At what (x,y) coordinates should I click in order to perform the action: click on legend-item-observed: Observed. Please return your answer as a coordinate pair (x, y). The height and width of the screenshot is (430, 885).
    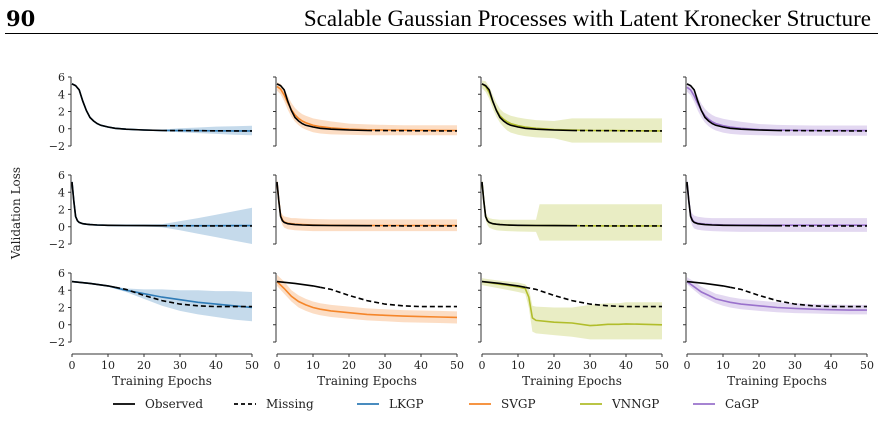
    Looking at the image, I should click on (158, 404).